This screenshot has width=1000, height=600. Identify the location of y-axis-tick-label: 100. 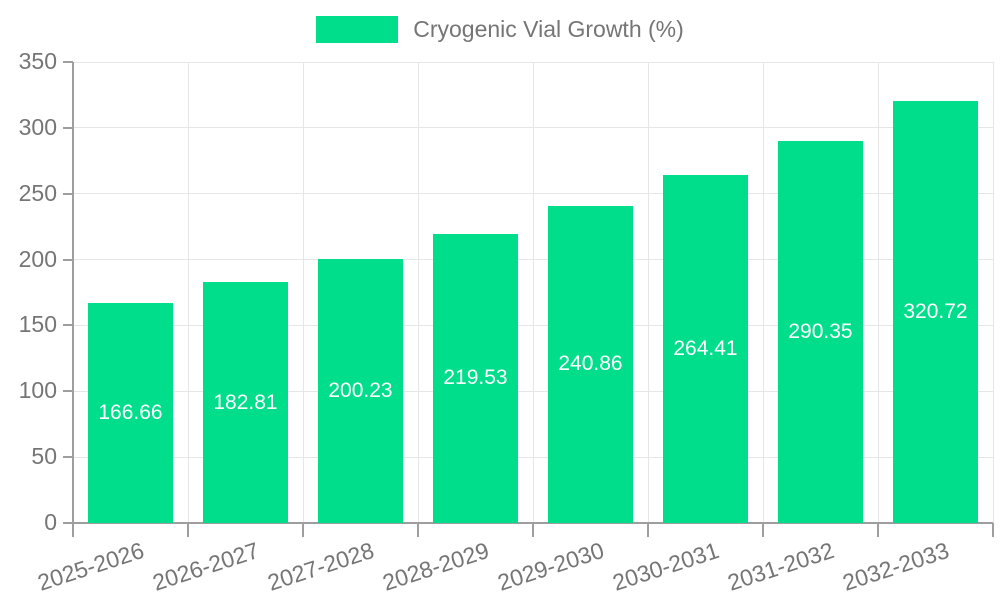
(37, 390).